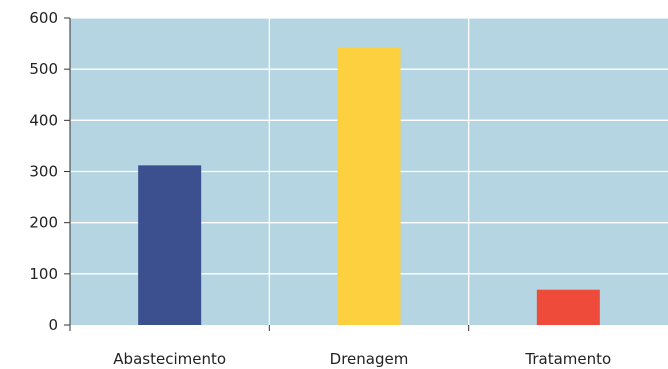  What do you see at coordinates (567, 359) in the screenshot?
I see `x-category-label-2: Tratamento` at bounding box center [567, 359].